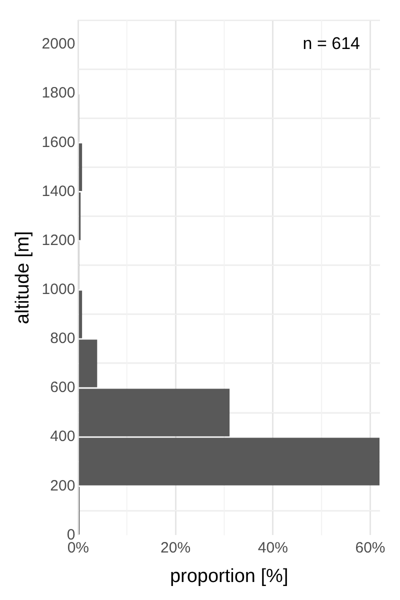  What do you see at coordinates (59, 93) in the screenshot?
I see `y-tick-label: 1800` at bounding box center [59, 93].